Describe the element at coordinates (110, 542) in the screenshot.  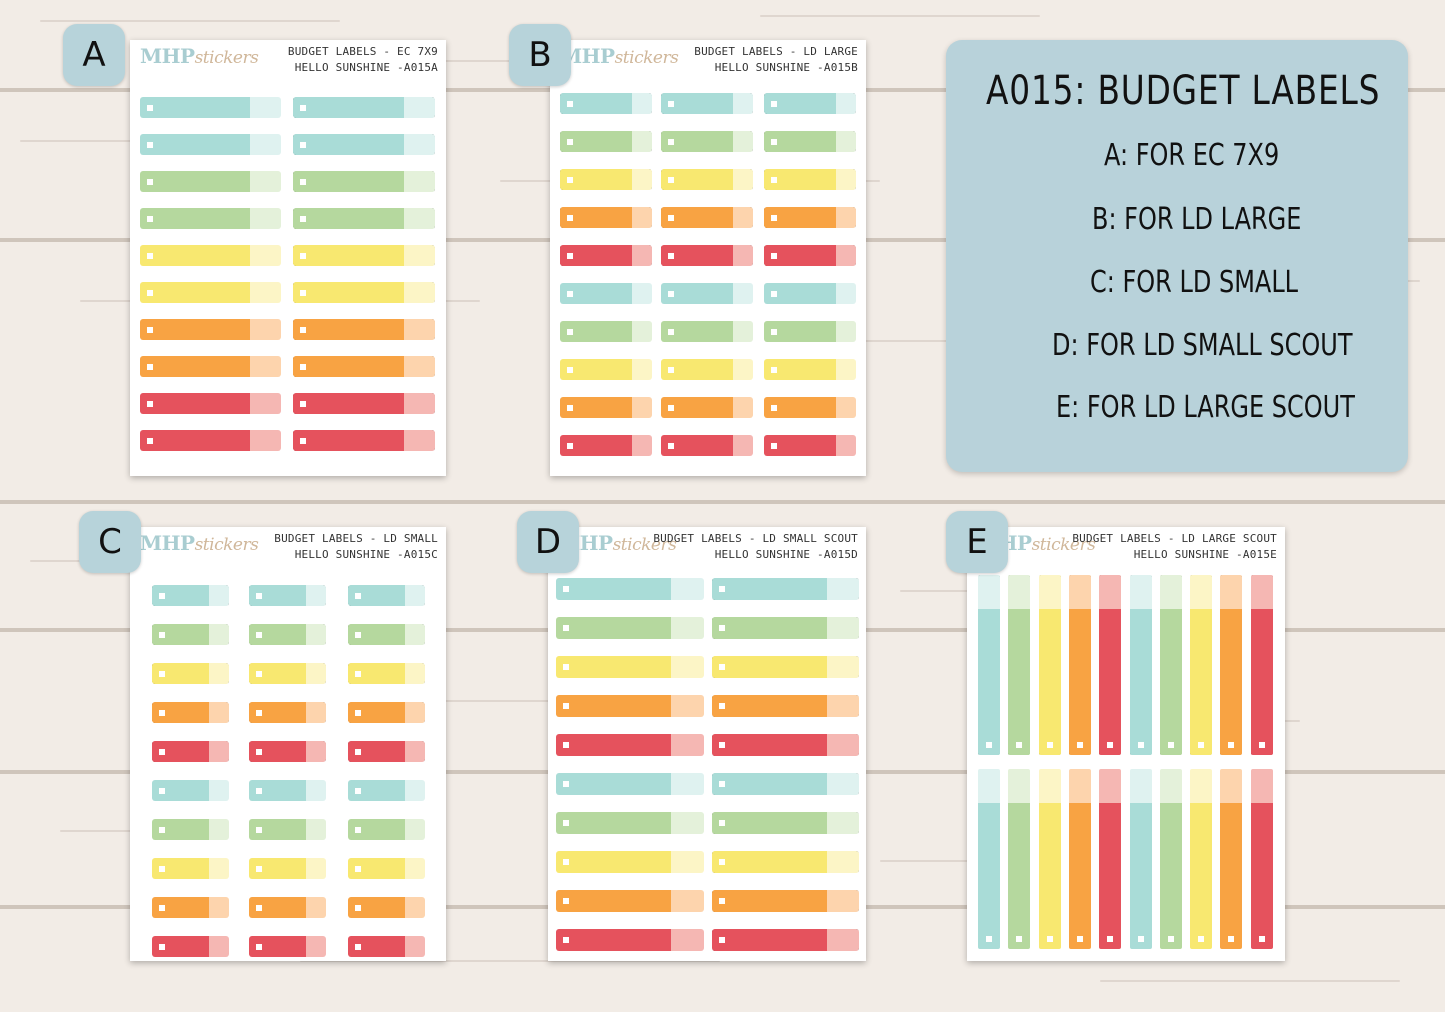
I see `badge-c: C` at that location.